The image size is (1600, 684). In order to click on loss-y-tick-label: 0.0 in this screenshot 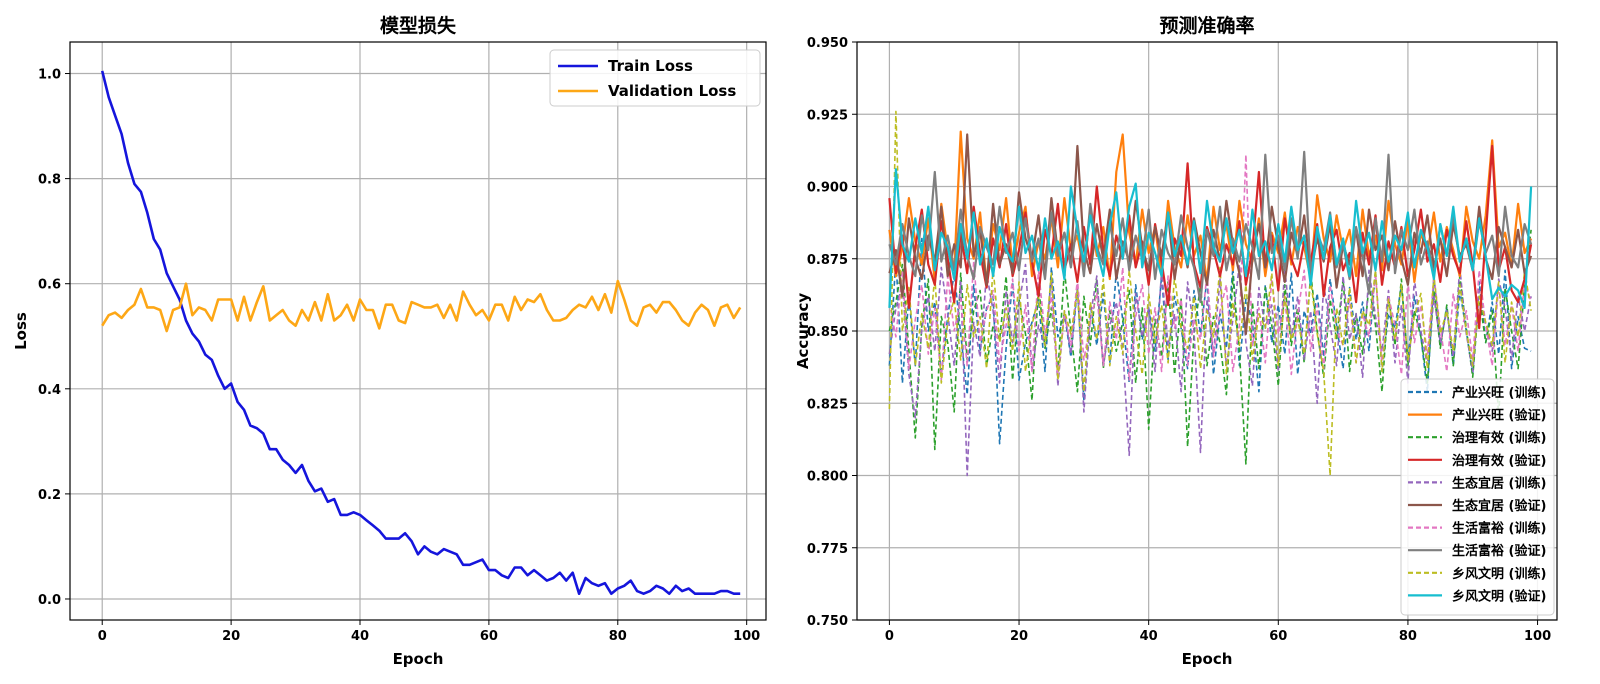, I will do `click(49, 600)`.